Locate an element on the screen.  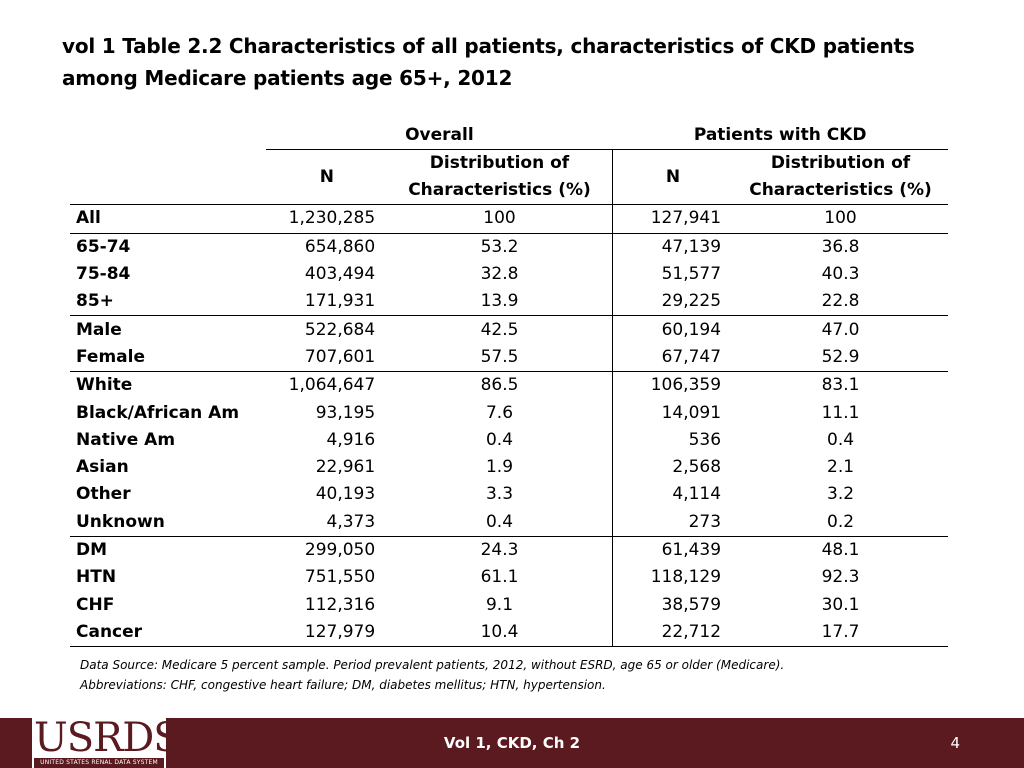
cell-n-overall: 707,601 is located at coordinates (340, 356).